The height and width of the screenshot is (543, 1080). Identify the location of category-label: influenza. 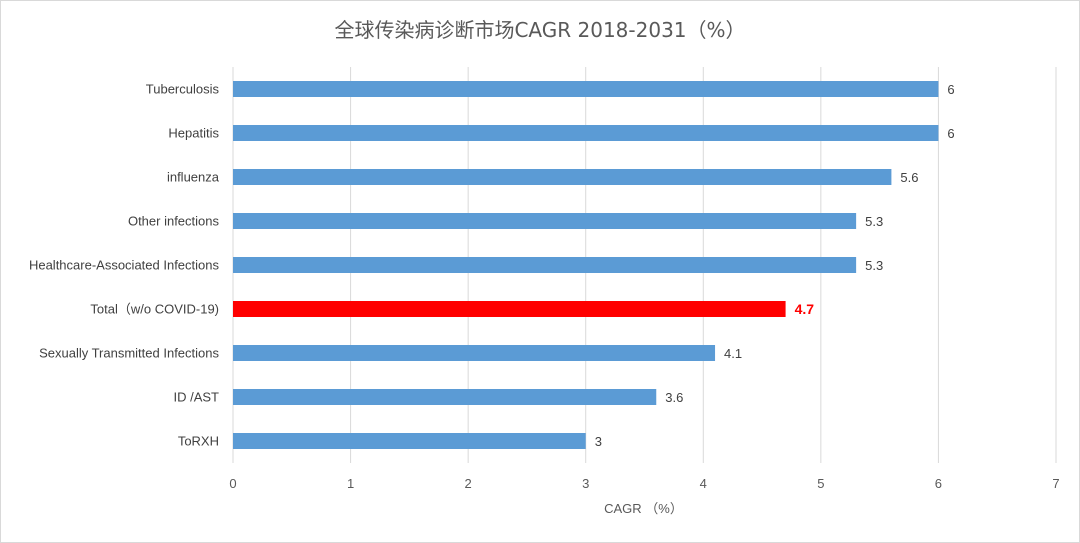
(193, 177).